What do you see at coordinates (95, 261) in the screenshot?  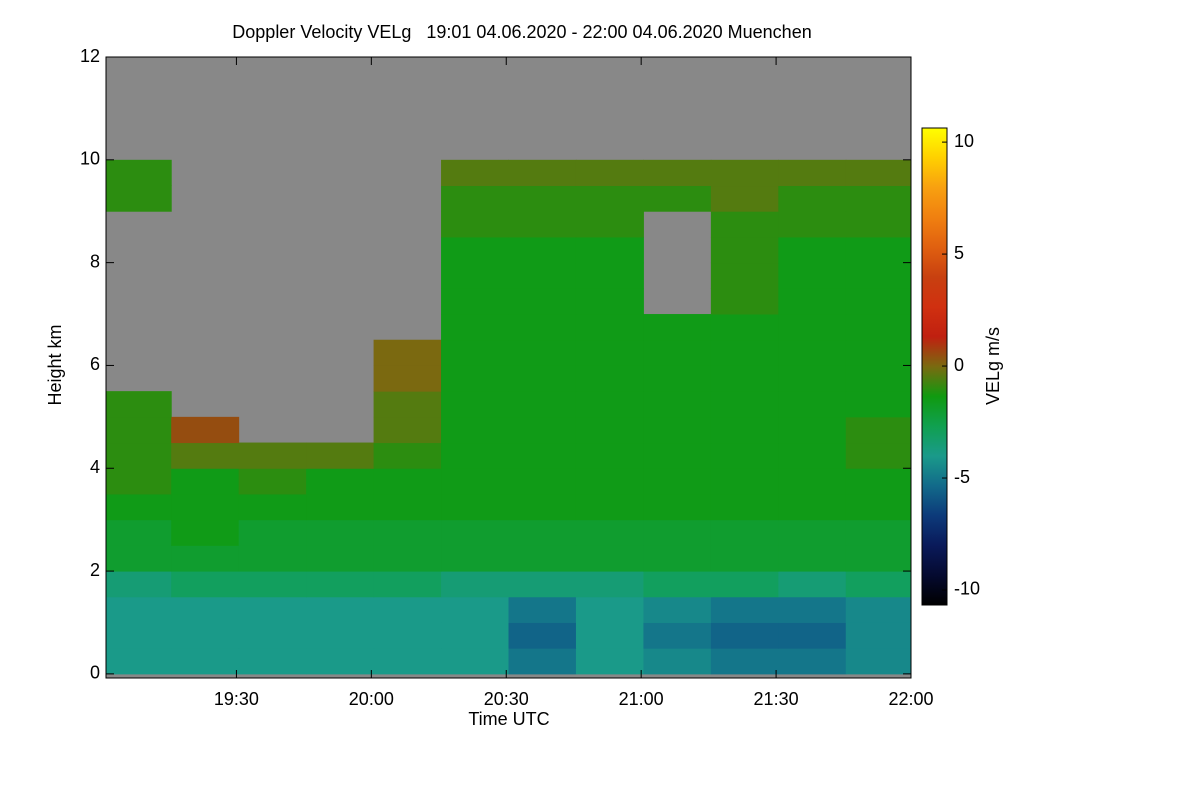 I see `y-tick-label: 8` at bounding box center [95, 261].